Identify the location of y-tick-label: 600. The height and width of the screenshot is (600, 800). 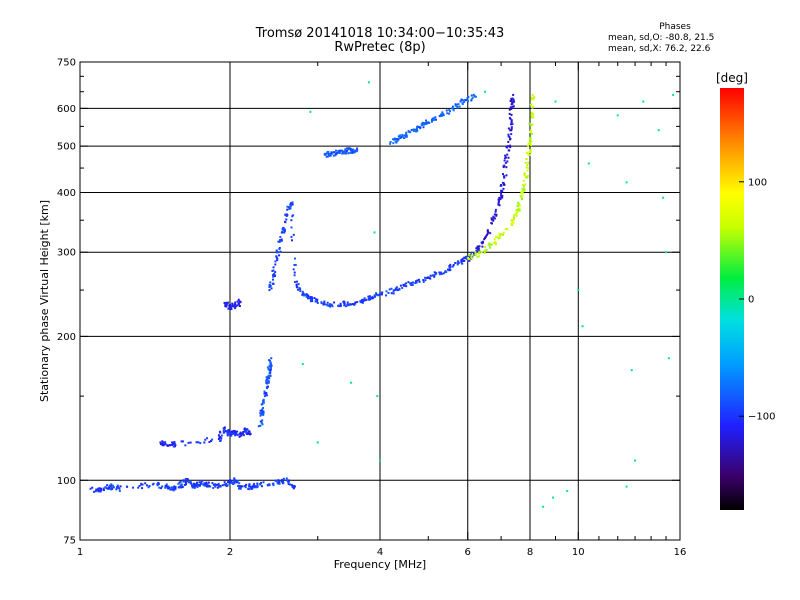
(66, 109).